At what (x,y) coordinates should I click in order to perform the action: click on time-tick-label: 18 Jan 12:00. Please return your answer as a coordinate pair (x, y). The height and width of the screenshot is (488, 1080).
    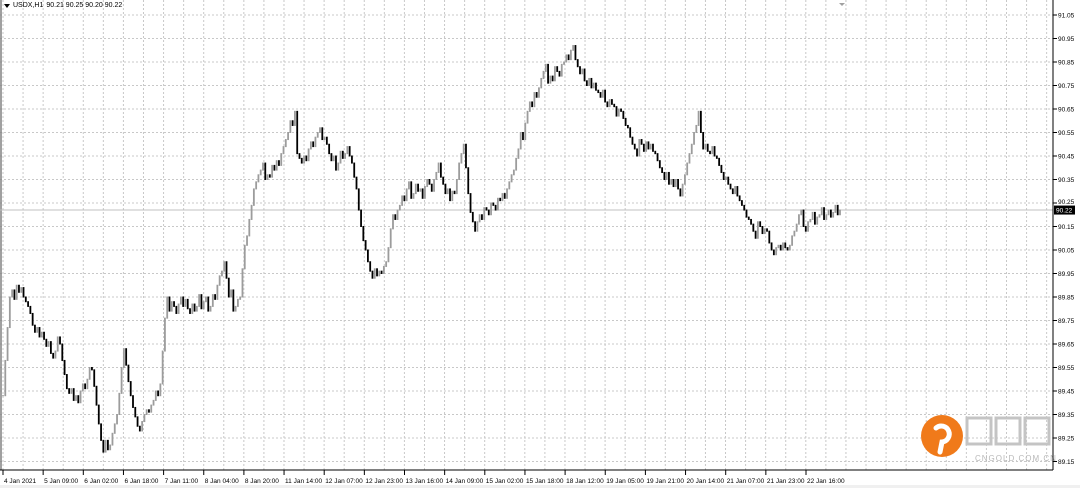
    Looking at the image, I should click on (585, 481).